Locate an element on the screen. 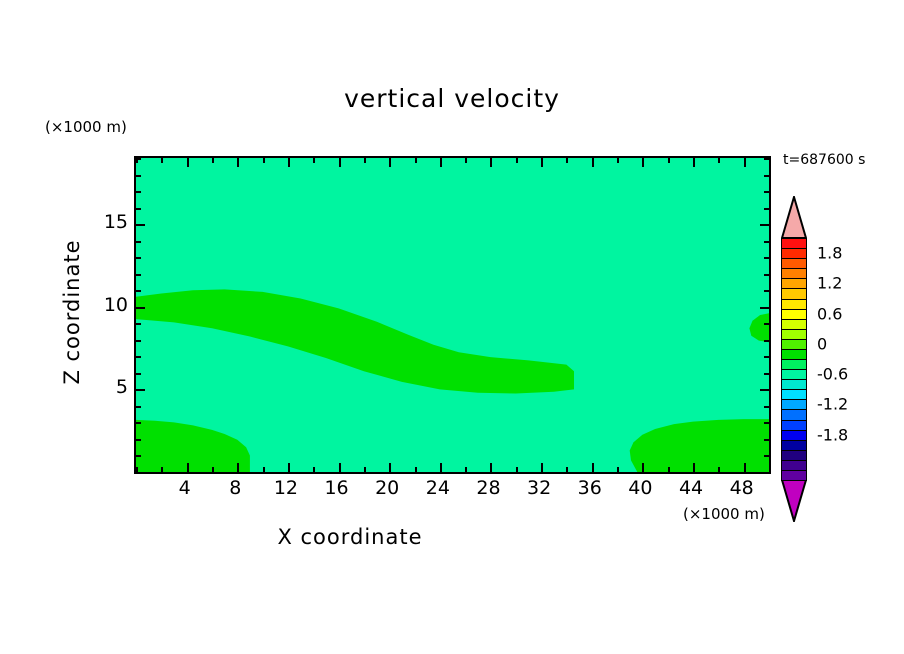 Image resolution: width=904 pixels, height=654 pixels. x-tick-label: 8 is located at coordinates (235, 488).